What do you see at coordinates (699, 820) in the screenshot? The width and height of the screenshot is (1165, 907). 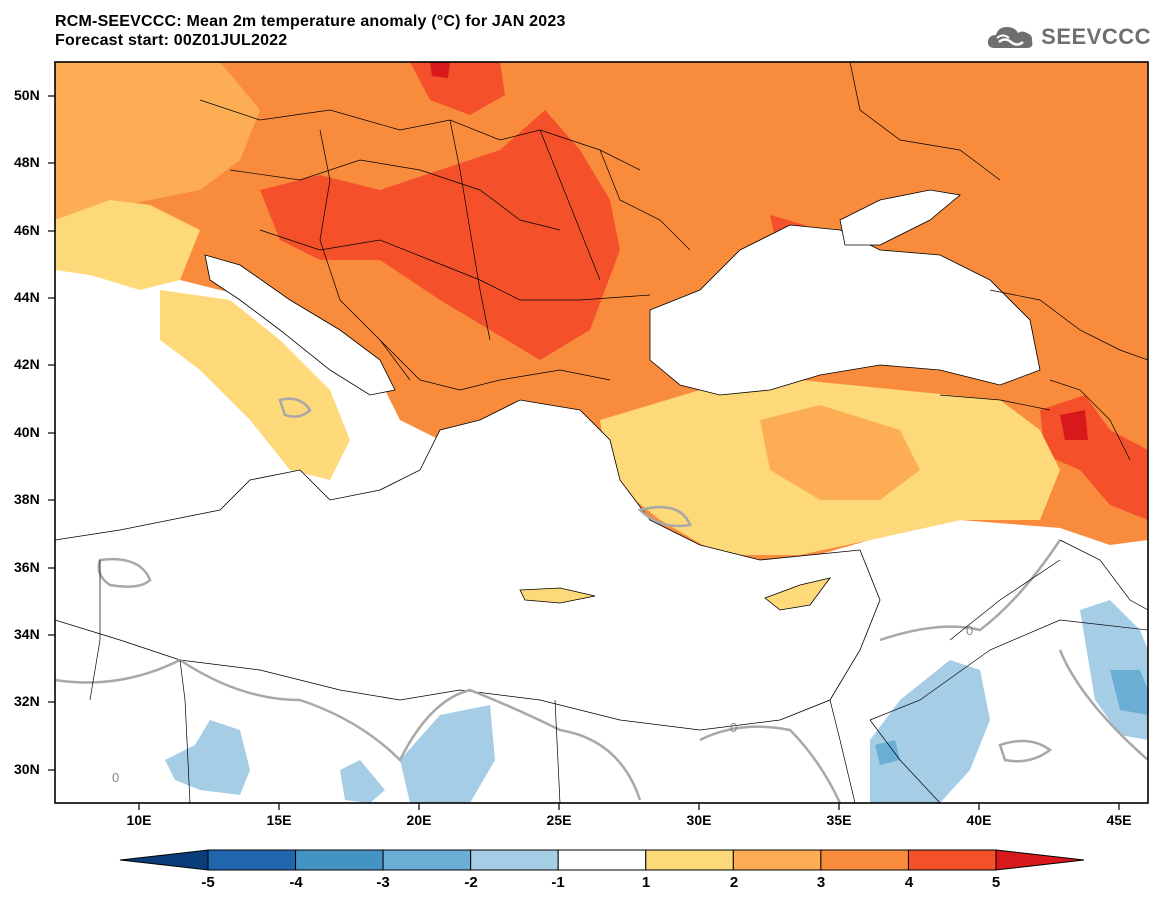 I see `lon-label: 30E` at bounding box center [699, 820].